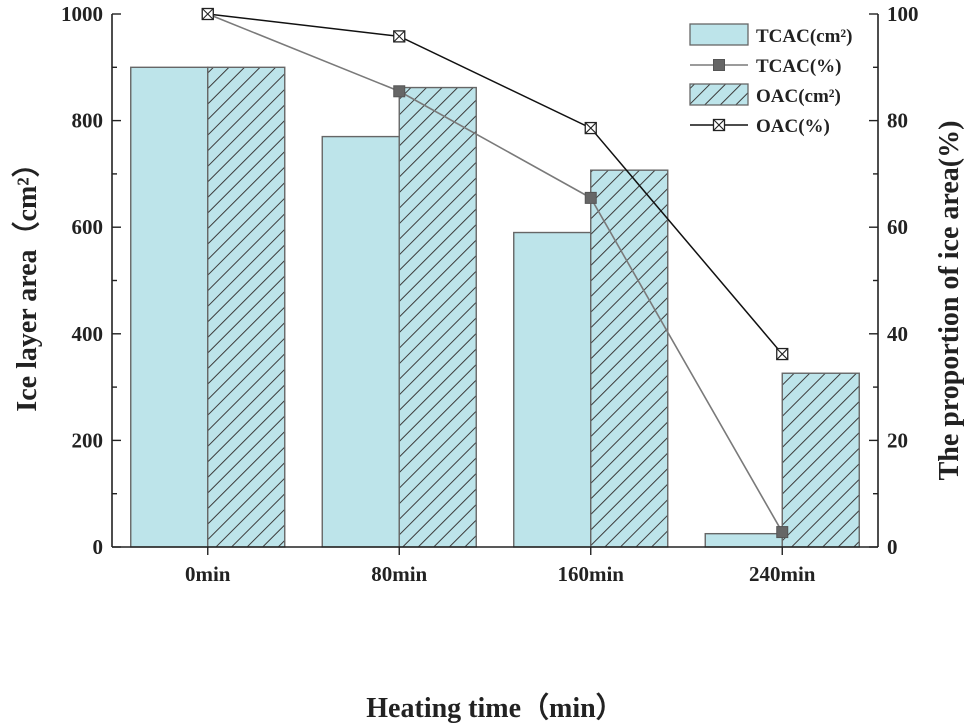  What do you see at coordinates (719, 34) in the screenshot?
I see `legend-entry-tcac-cm-swatch` at bounding box center [719, 34].